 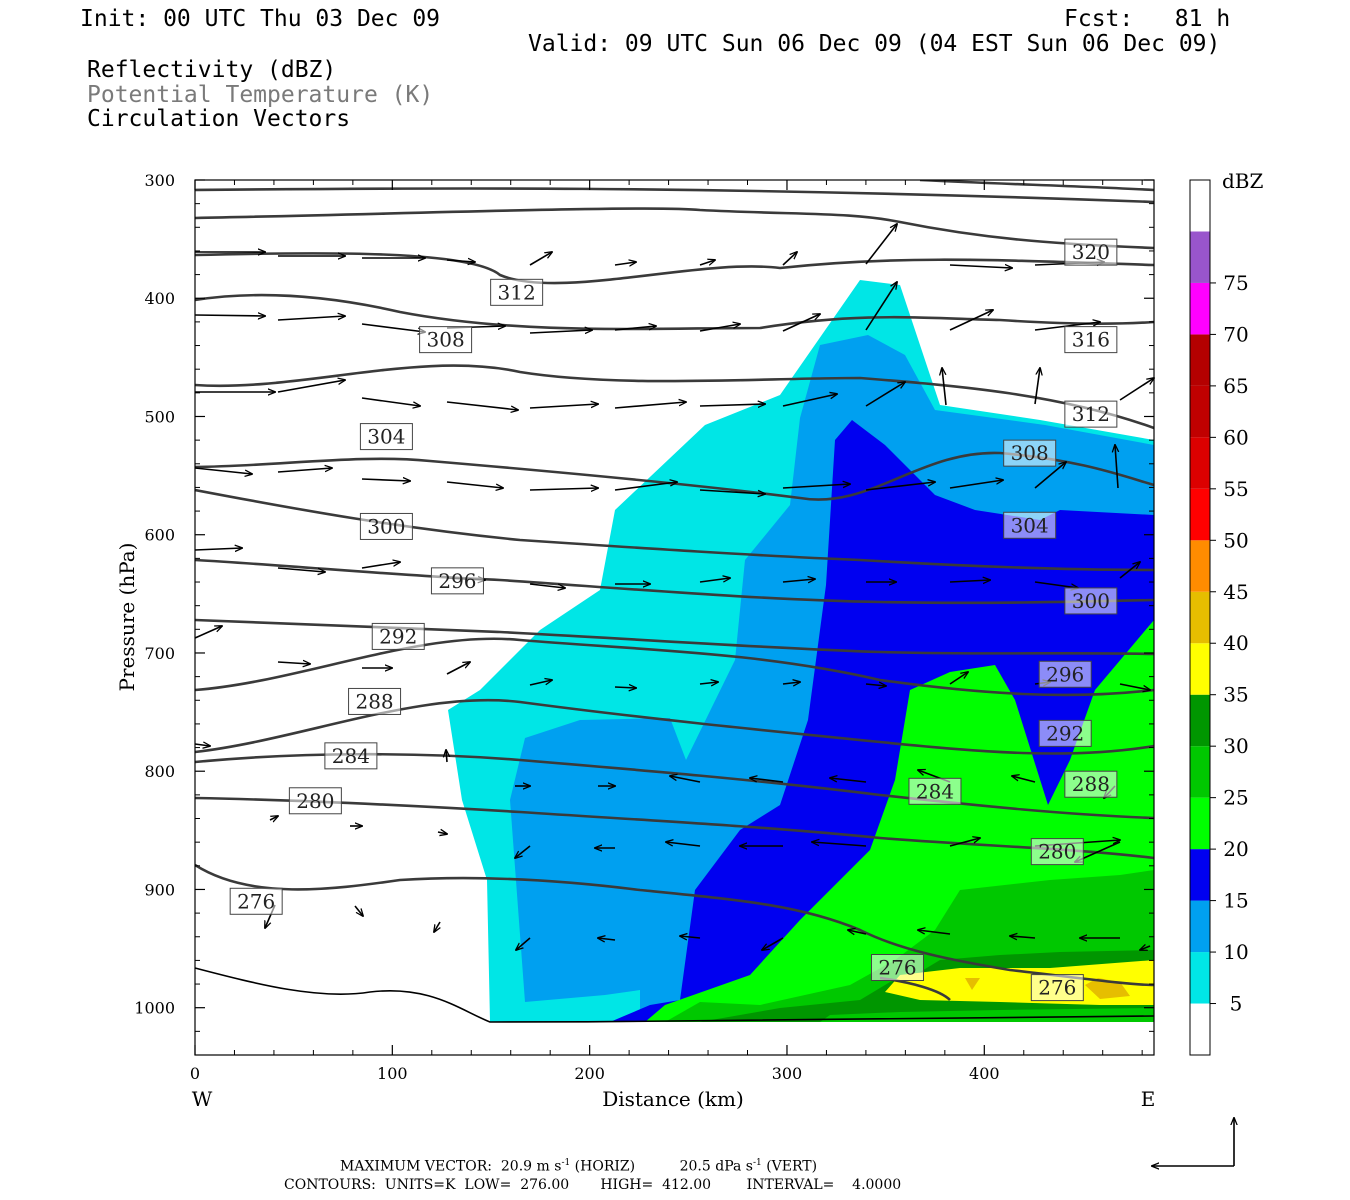 What do you see at coordinates (219, 119) in the screenshot?
I see `field-vectors-label: Circulation Vectors` at bounding box center [219, 119].